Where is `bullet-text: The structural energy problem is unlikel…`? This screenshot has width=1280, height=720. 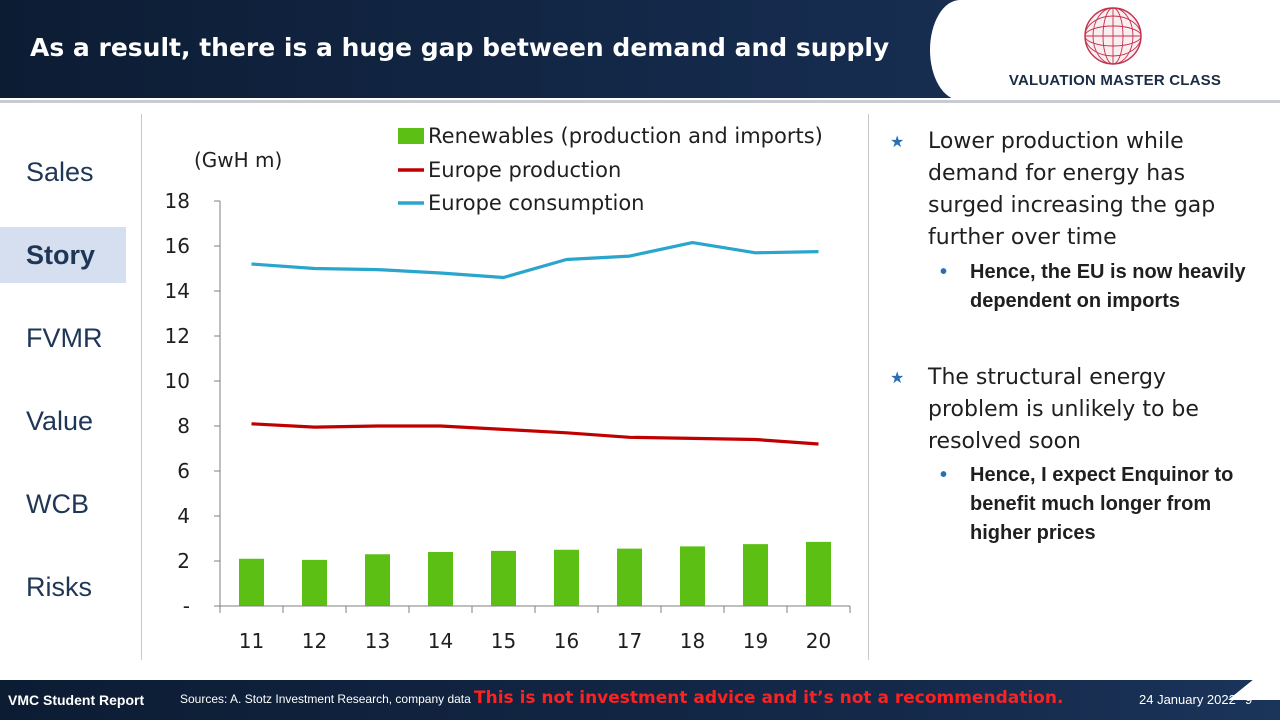
bullet-text: The structural energy problem is unlikel… is located at coordinates (1063, 409).